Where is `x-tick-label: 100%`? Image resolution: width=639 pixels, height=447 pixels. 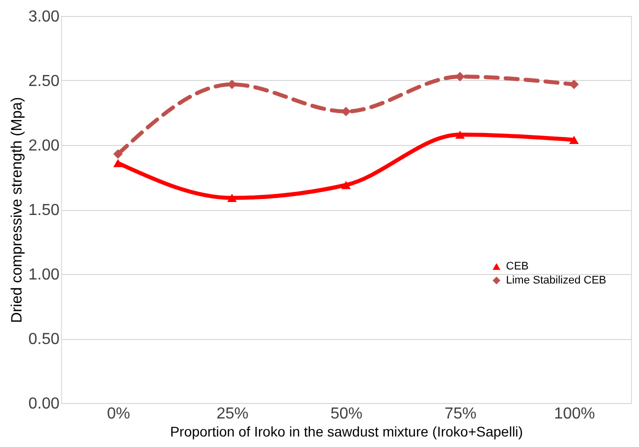
x-tick-label: 100% is located at coordinates (574, 414).